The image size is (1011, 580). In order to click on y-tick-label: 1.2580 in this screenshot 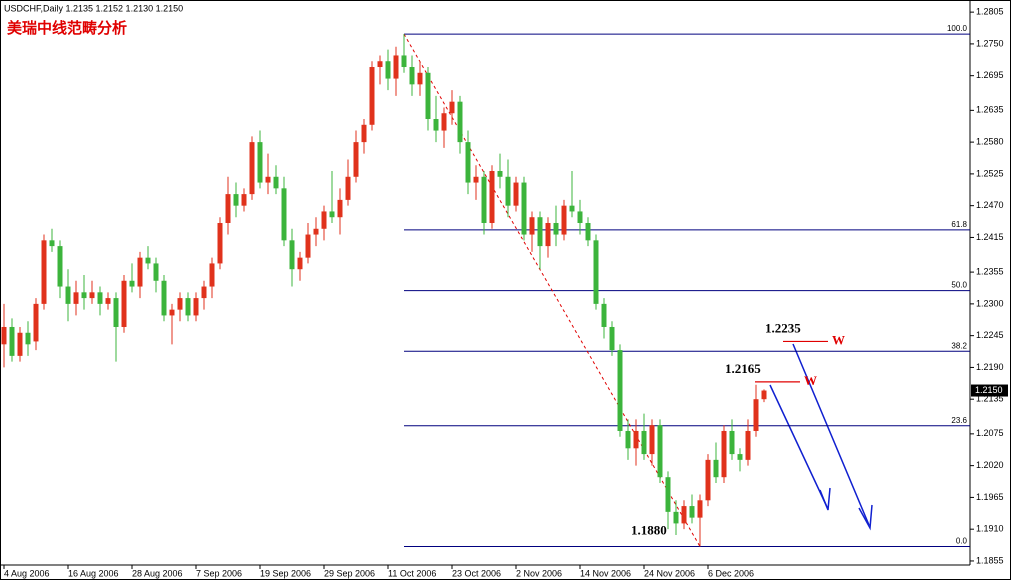, I will do `click(990, 141)`.